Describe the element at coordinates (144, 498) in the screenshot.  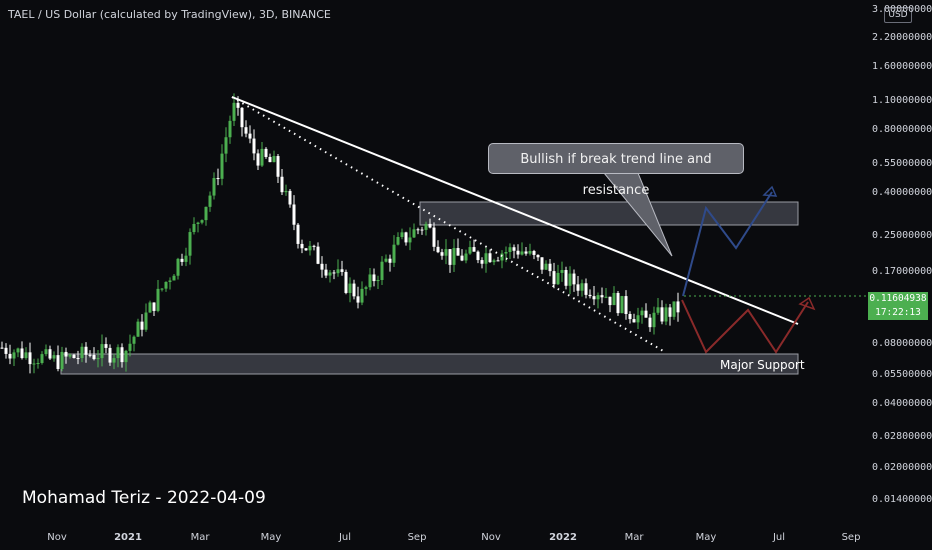
I see `author-signature: Mohamad Teriz - 2022-04-09` at that location.